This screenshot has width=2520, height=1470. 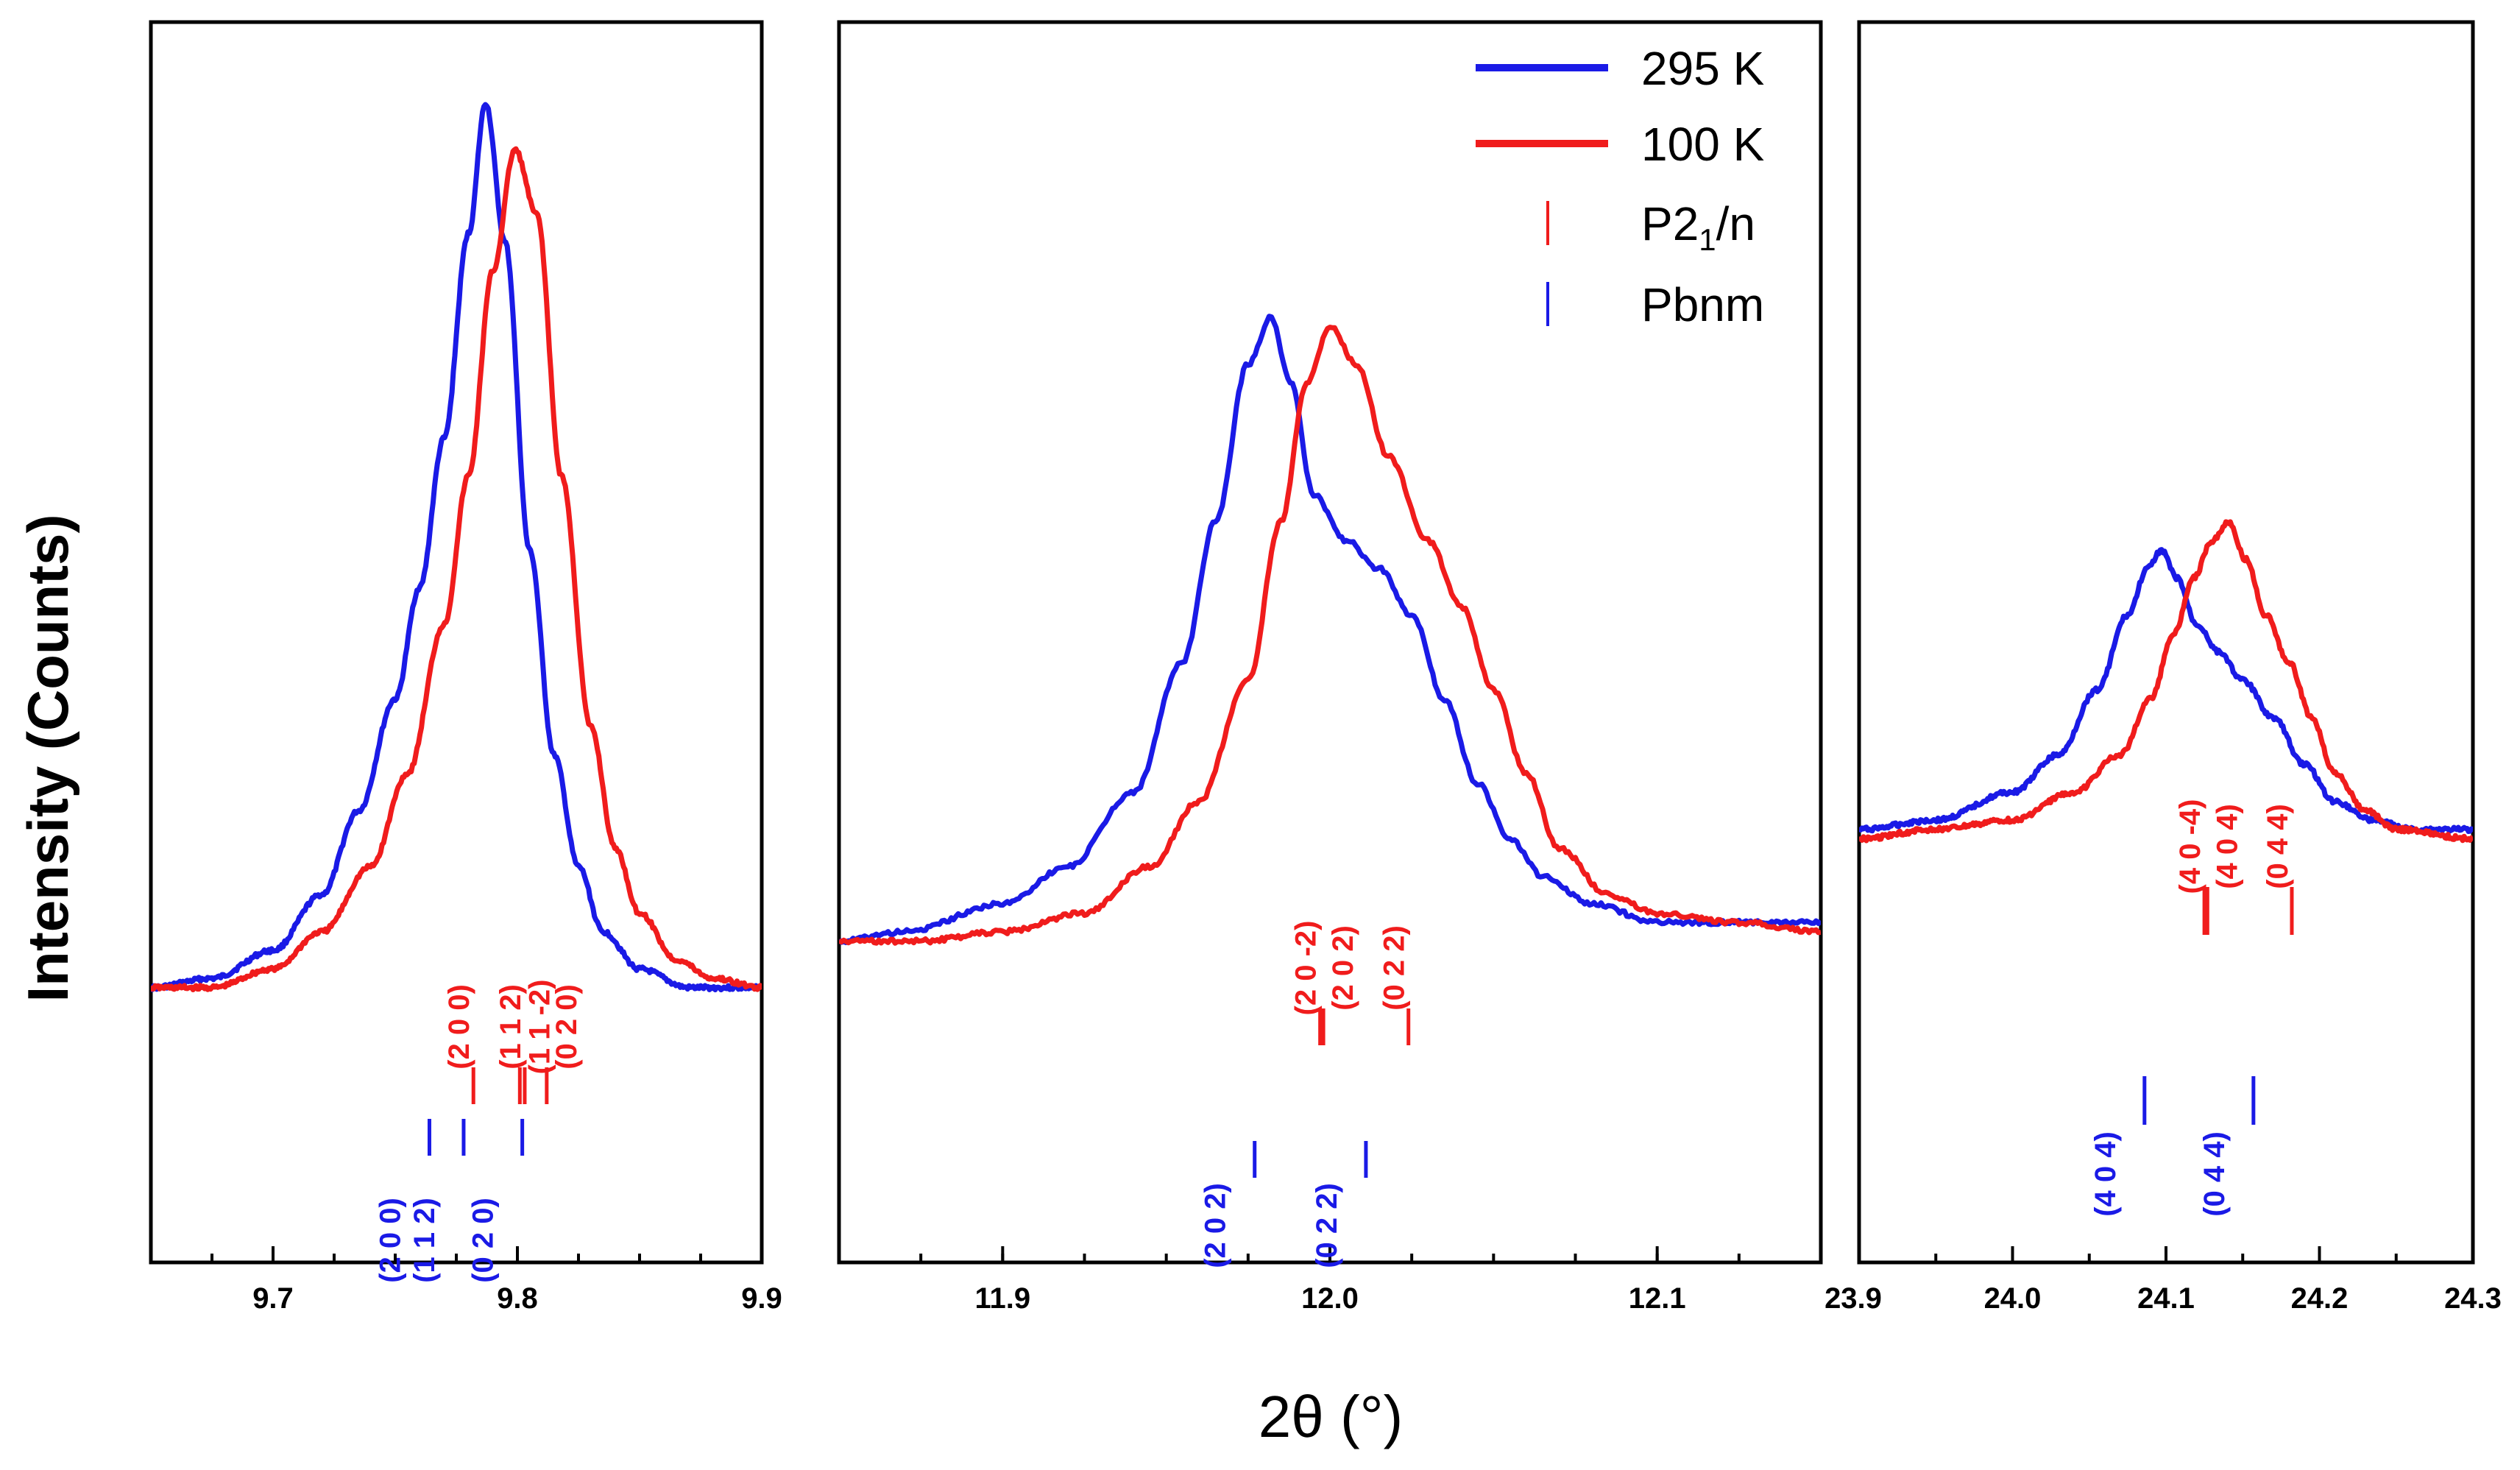 I want to click on x-tick-label: 9.7, so click(x=273, y=1298).